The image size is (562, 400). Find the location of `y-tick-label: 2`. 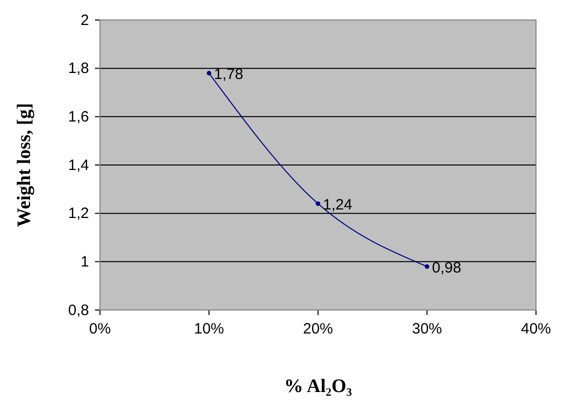

y-tick-label: 2 is located at coordinates (84, 20).